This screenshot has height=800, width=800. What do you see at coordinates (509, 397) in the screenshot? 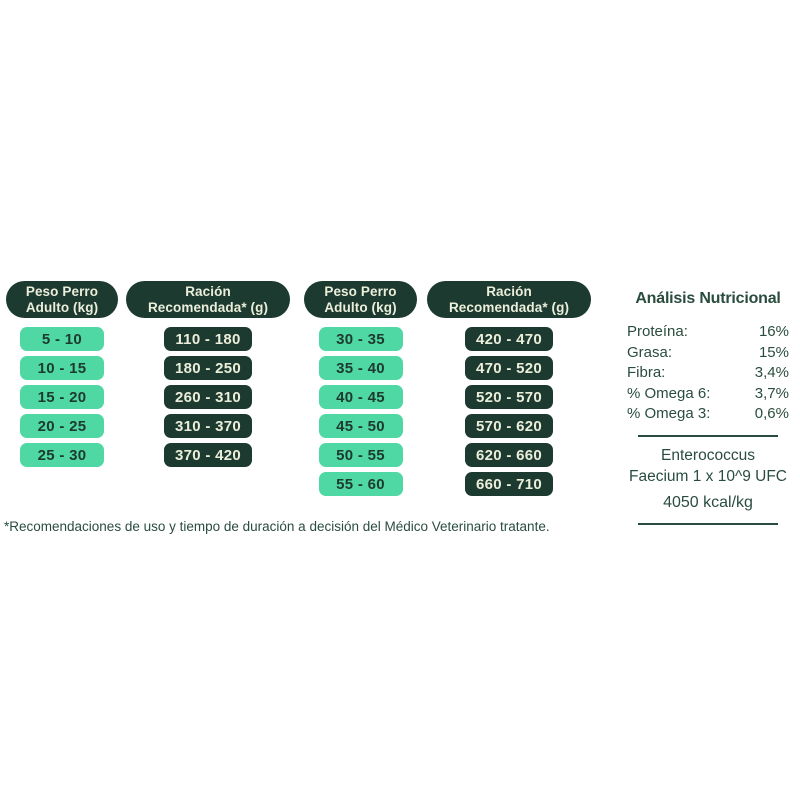
I see `ration-pill: 520 - 570` at bounding box center [509, 397].